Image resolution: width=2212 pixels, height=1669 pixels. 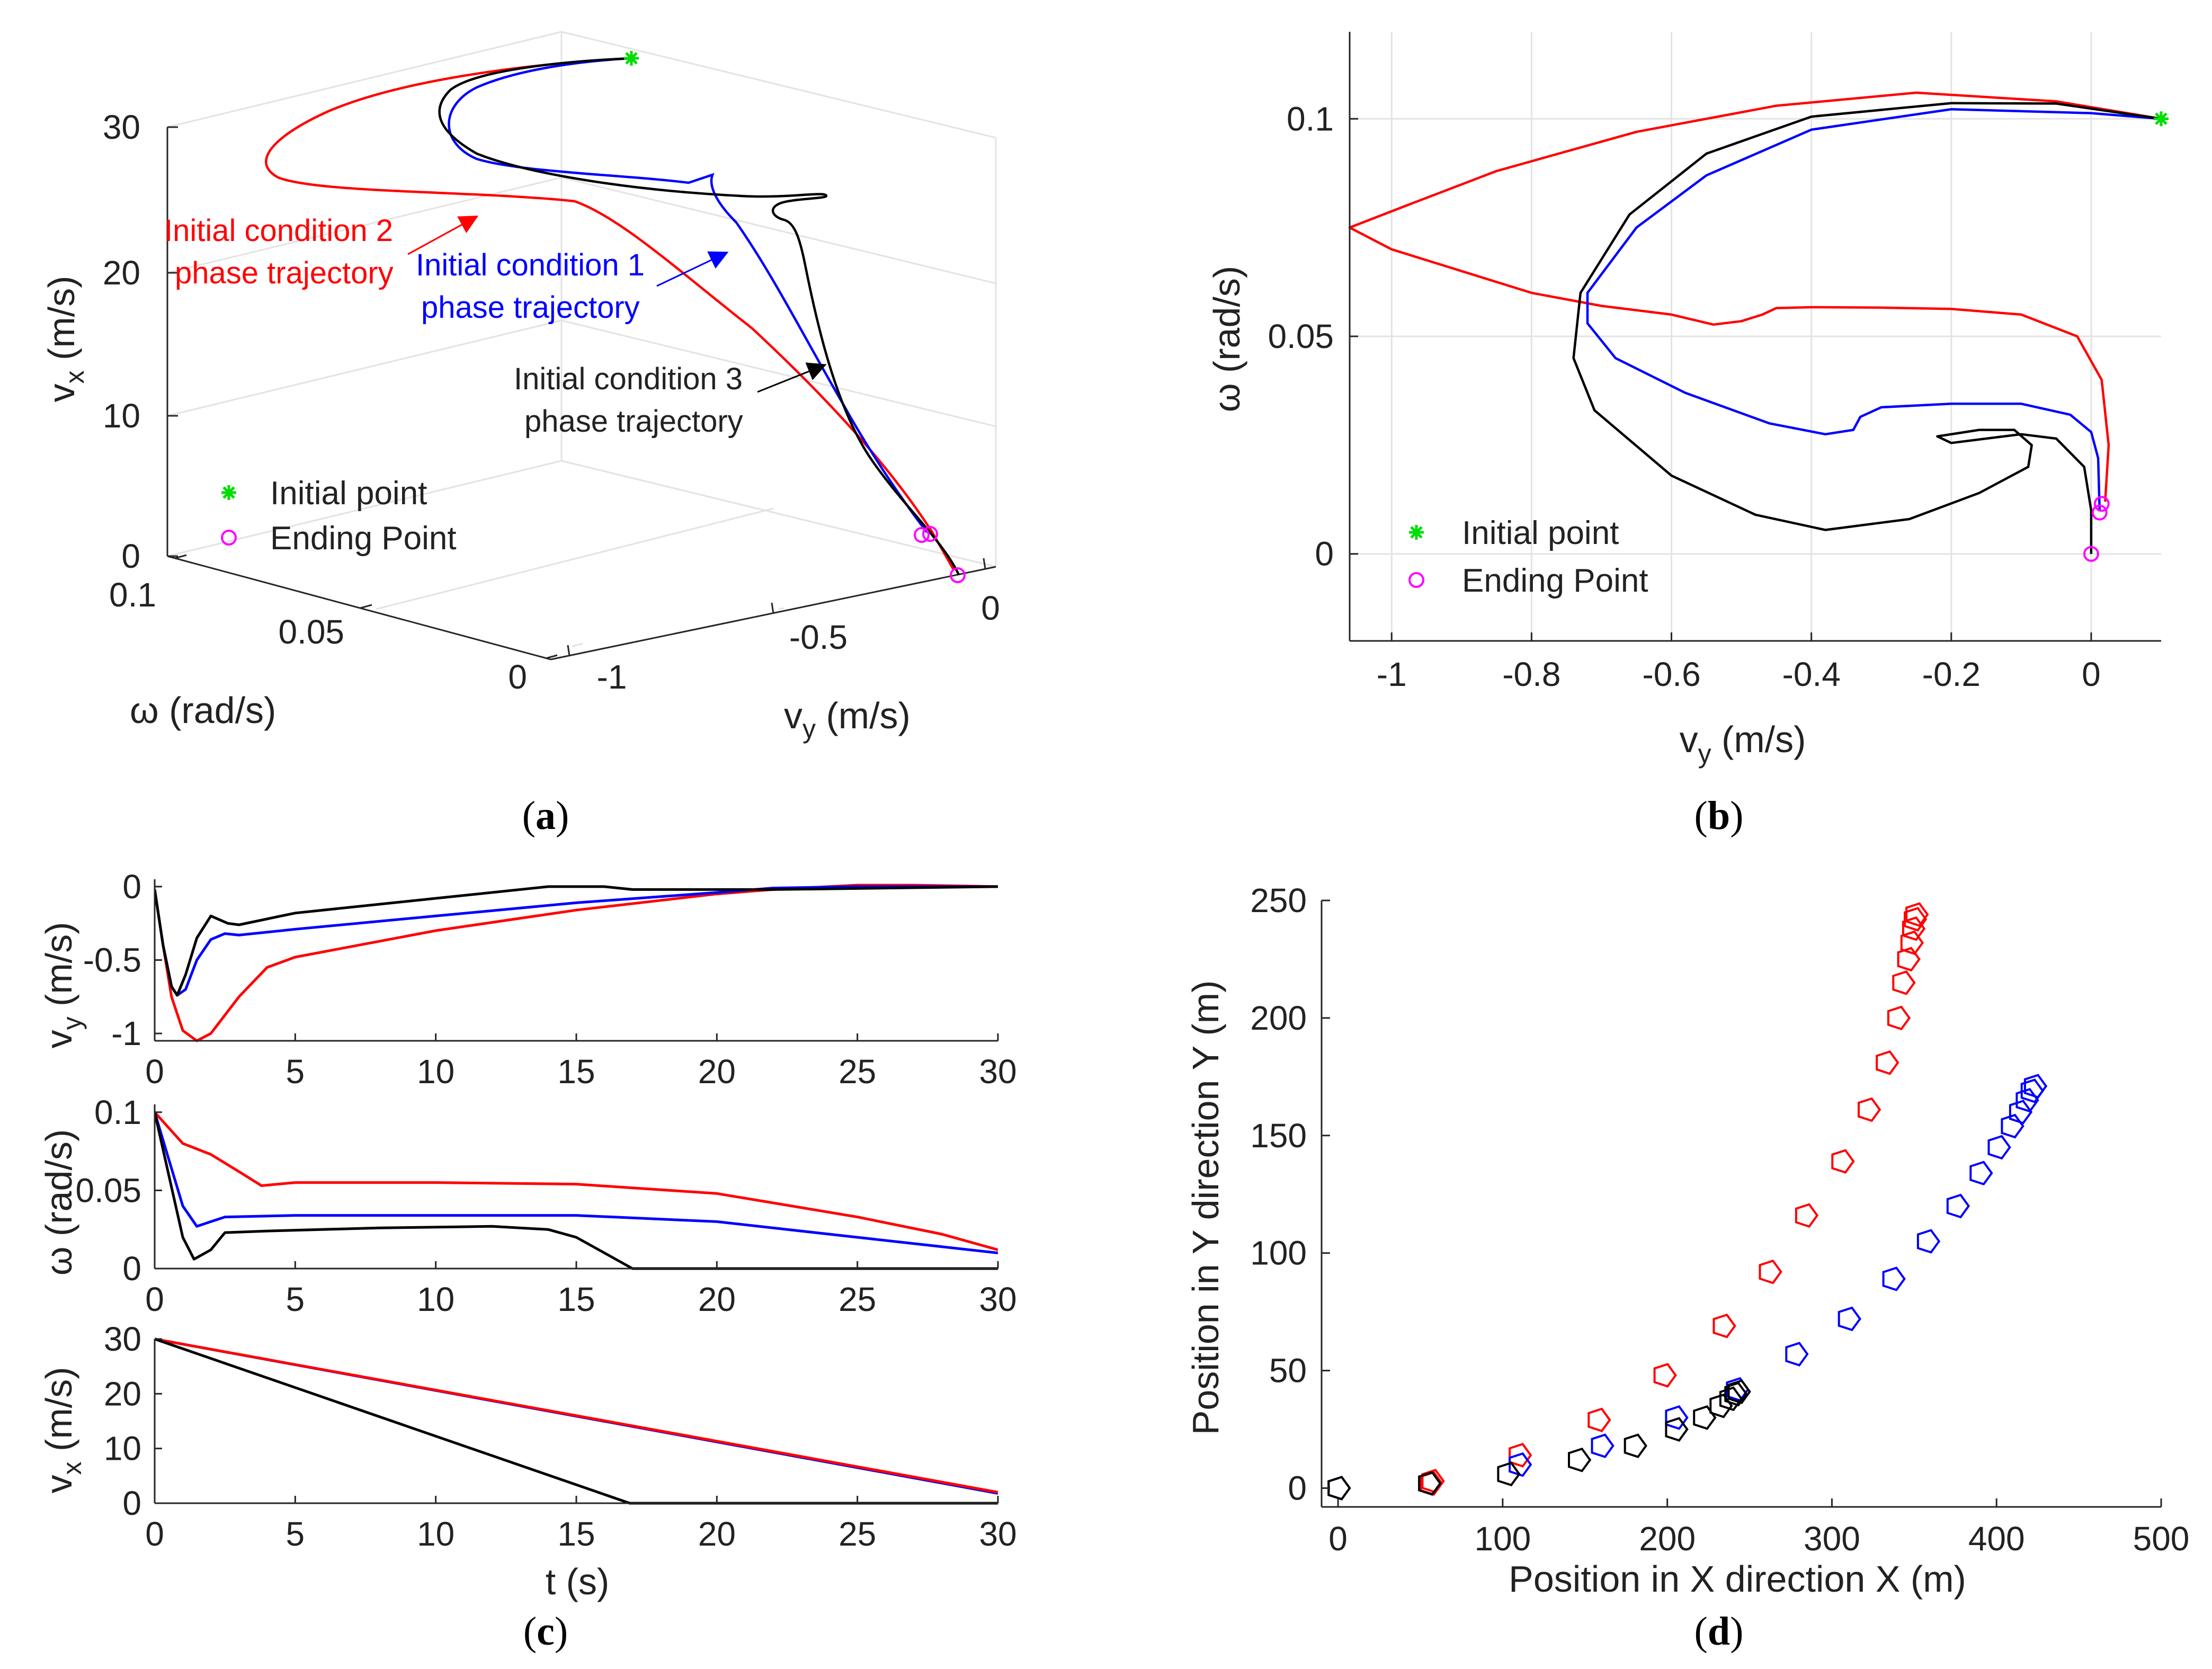 I want to click on panel-b-y-label: ω (rad/s), so click(x=1226, y=339).